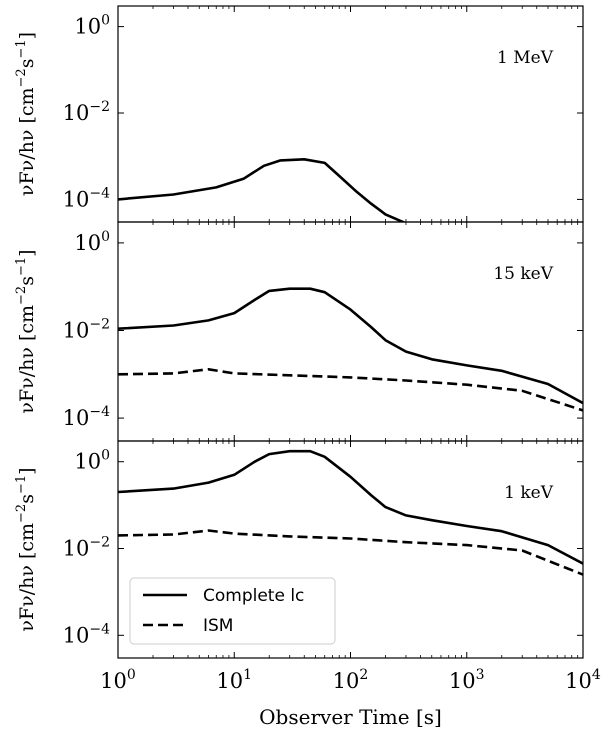 This screenshot has width=602, height=734. I want to click on energy-annotation: 1 keV, so click(529, 493).